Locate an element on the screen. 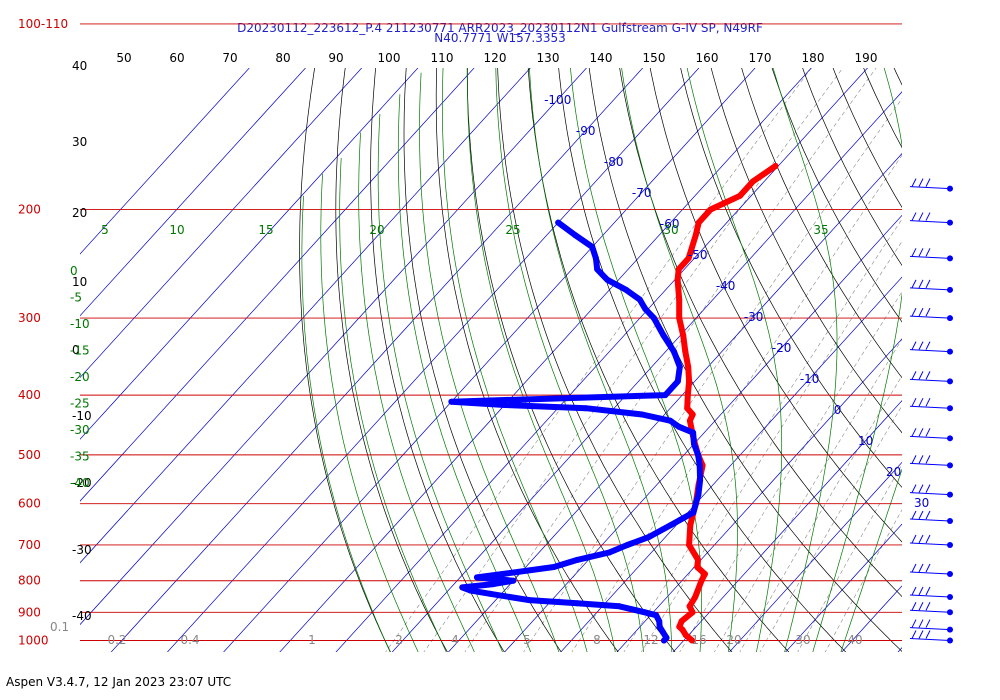 This screenshot has width=1000, height=700. mixing-ratio-label: 20 is located at coordinates (733, 640).